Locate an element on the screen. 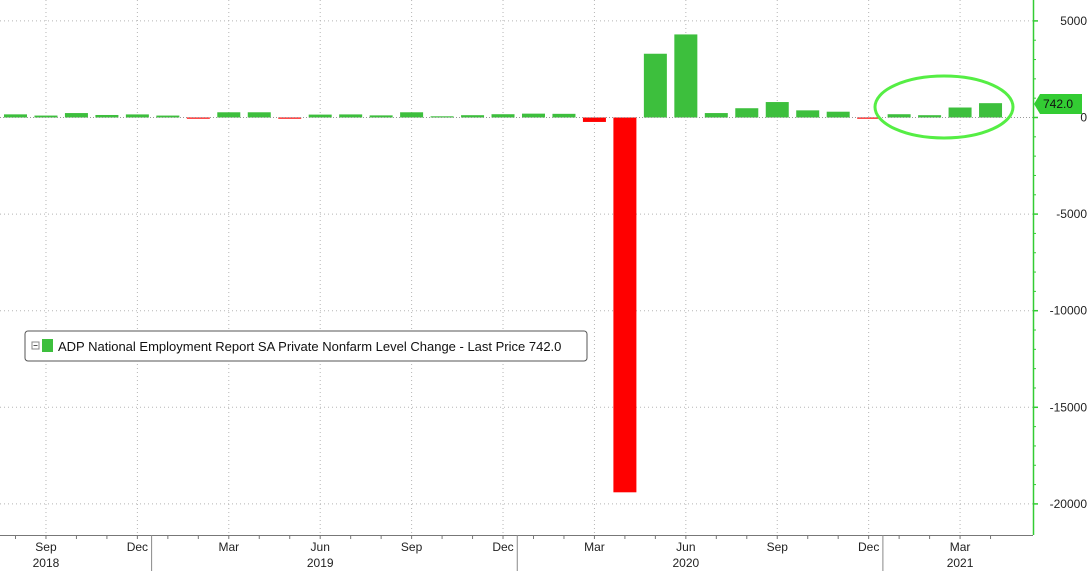  highlight-ellipse is located at coordinates (944, 107).